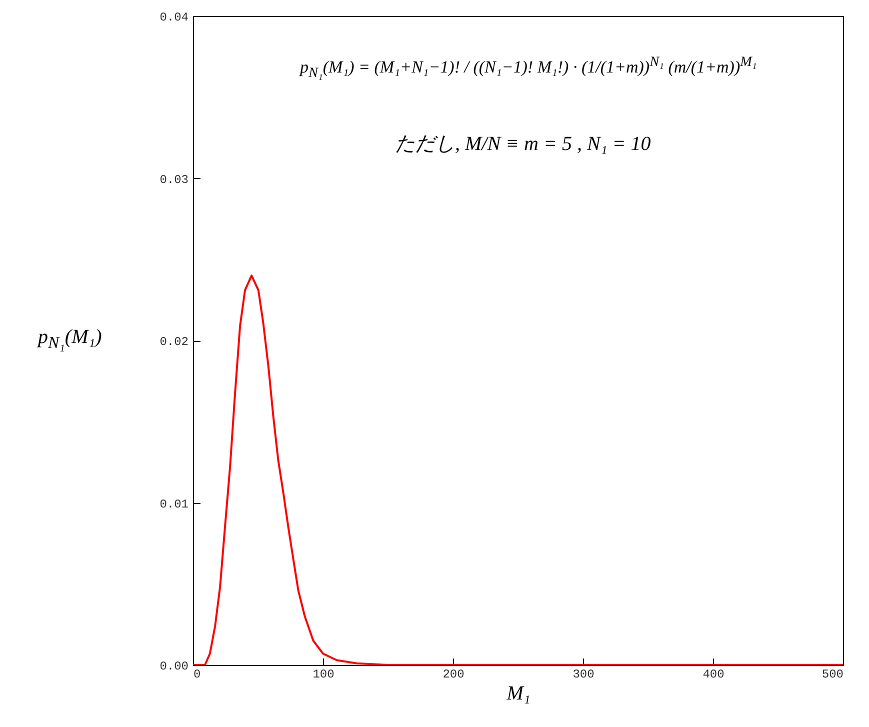 Image resolution: width=869 pixels, height=727 pixels. I want to click on y-tick-label: 0.04, so click(174, 17).